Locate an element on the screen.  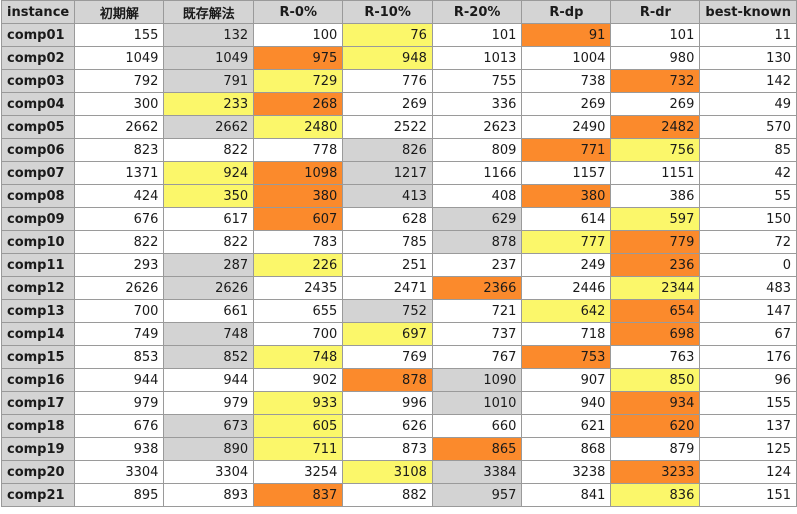
cell-initial: 2662 is located at coordinates (119, 127).